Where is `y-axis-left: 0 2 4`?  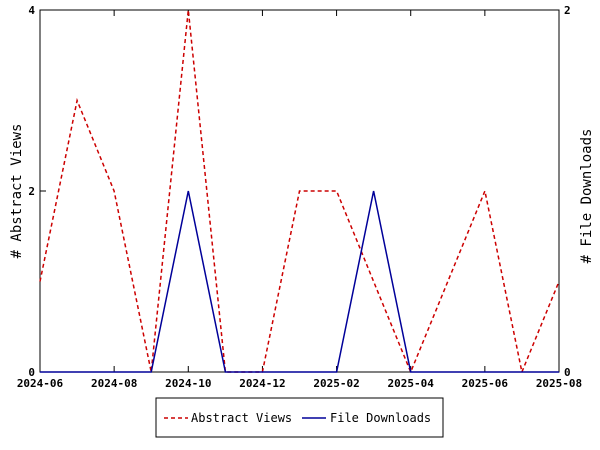 y-axis-left: 0 2 4 is located at coordinates (37, 191).